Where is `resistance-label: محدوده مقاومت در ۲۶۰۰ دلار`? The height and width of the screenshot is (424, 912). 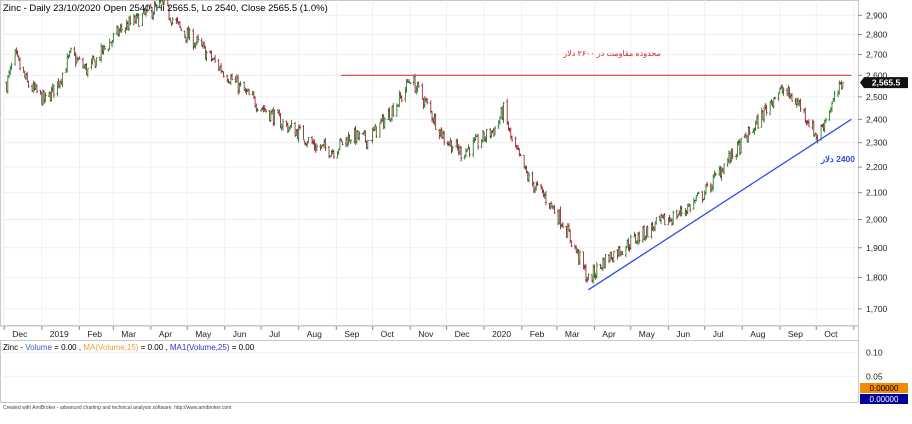 resistance-label: محدوده مقاومت در ۲۶۰۰ دلار is located at coordinates (611, 53).